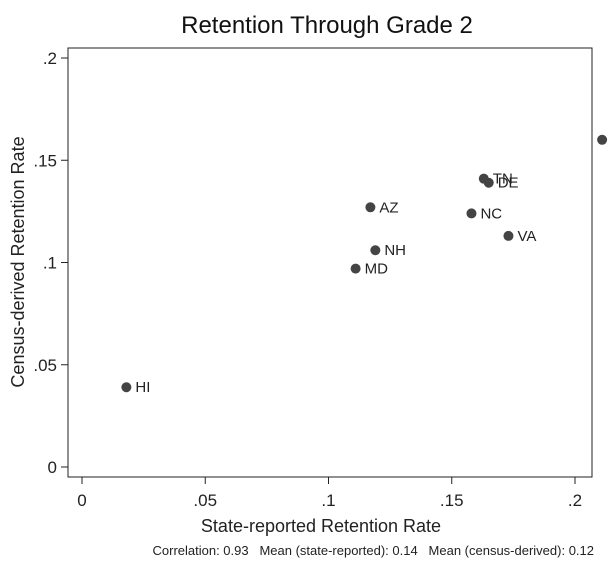 This screenshot has height=563, width=608. What do you see at coordinates (471, 213) in the screenshot?
I see `point-nc` at bounding box center [471, 213].